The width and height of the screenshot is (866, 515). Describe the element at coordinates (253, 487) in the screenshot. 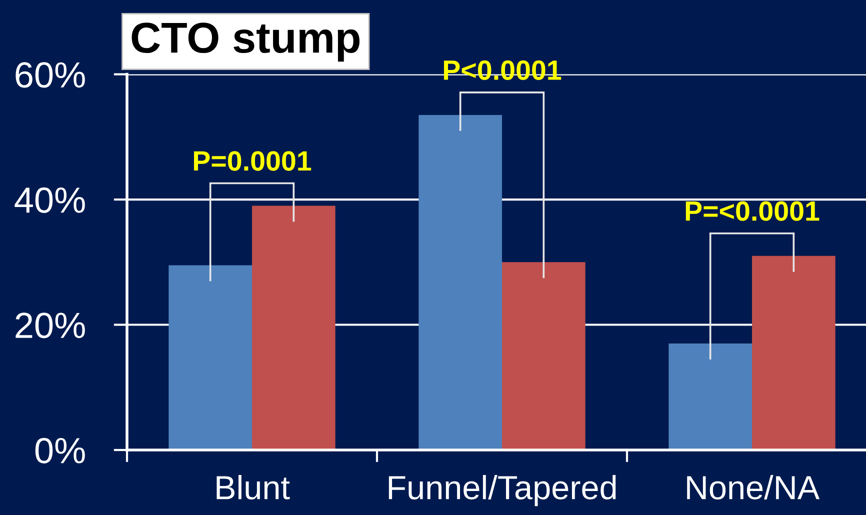

I see `x-tick-label: Blunt` at that location.